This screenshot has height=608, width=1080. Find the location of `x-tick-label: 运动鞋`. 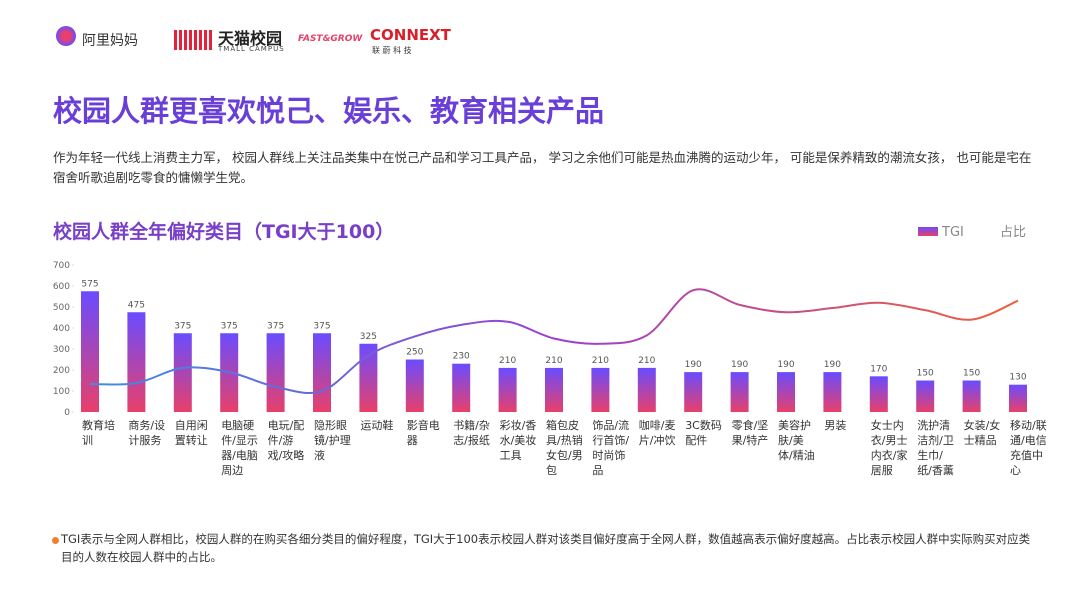

x-tick-label: 运动鞋 is located at coordinates (377, 425).